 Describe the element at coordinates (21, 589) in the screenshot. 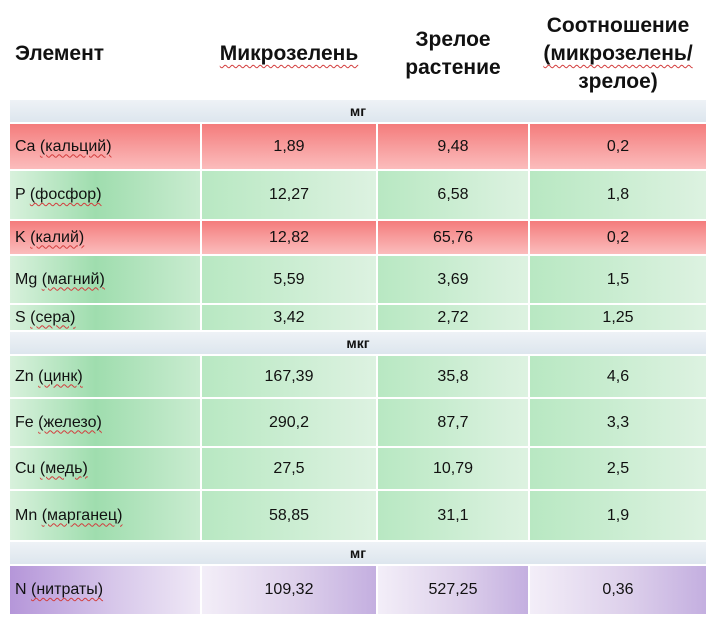

I see `element-symbol: N` at that location.